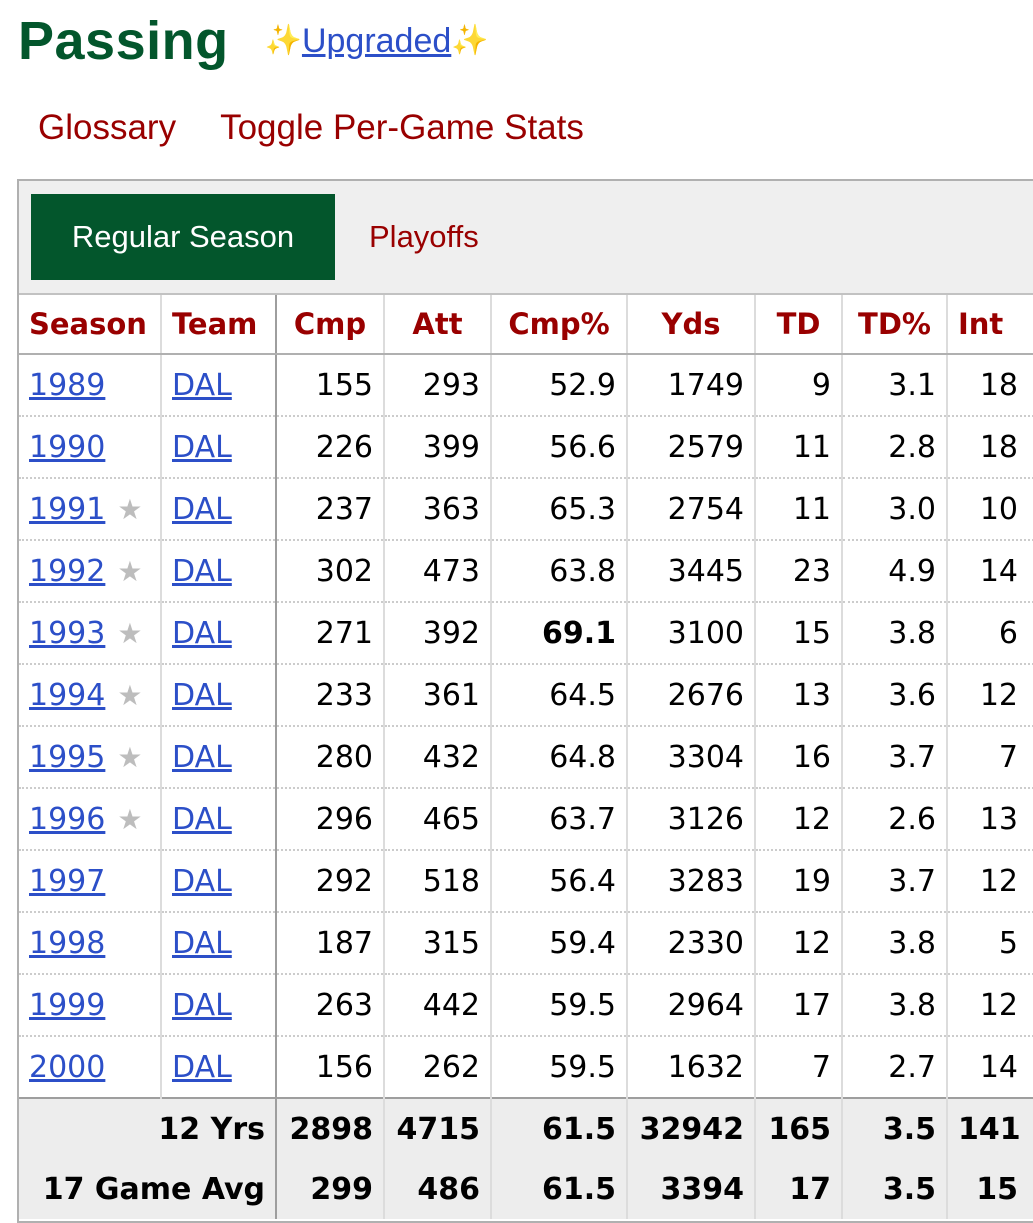  Describe the element at coordinates (67, 1005) in the screenshot. I see `season-link: 1999` at that location.